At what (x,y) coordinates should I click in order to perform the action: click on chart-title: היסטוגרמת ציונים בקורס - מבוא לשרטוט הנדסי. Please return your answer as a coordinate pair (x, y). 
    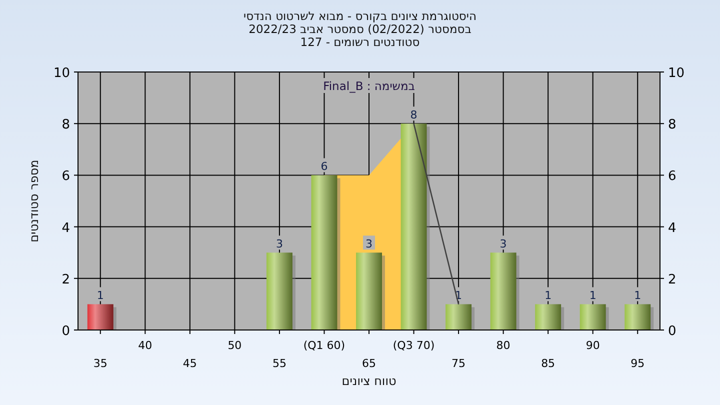
    Looking at the image, I should click on (360, 16).